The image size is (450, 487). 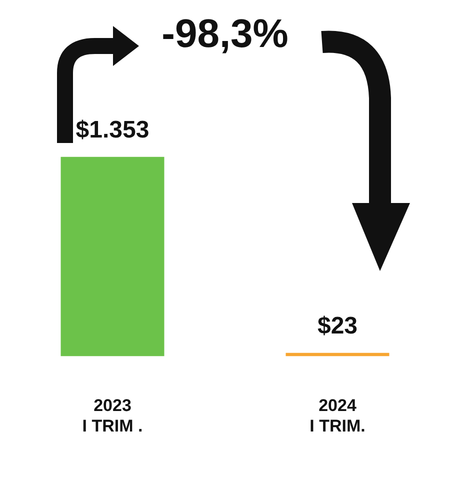 What do you see at coordinates (337, 326) in the screenshot?
I see `data-label: $23` at bounding box center [337, 326].